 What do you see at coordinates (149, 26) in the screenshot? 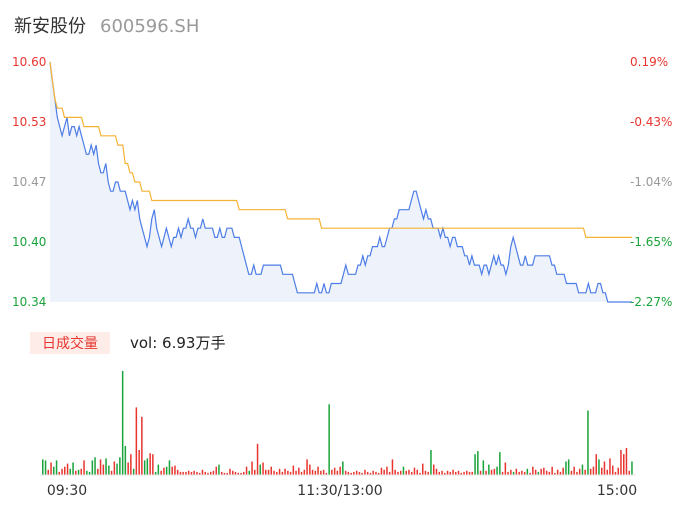
I see `stock-code: 600596.SH` at bounding box center [149, 26].